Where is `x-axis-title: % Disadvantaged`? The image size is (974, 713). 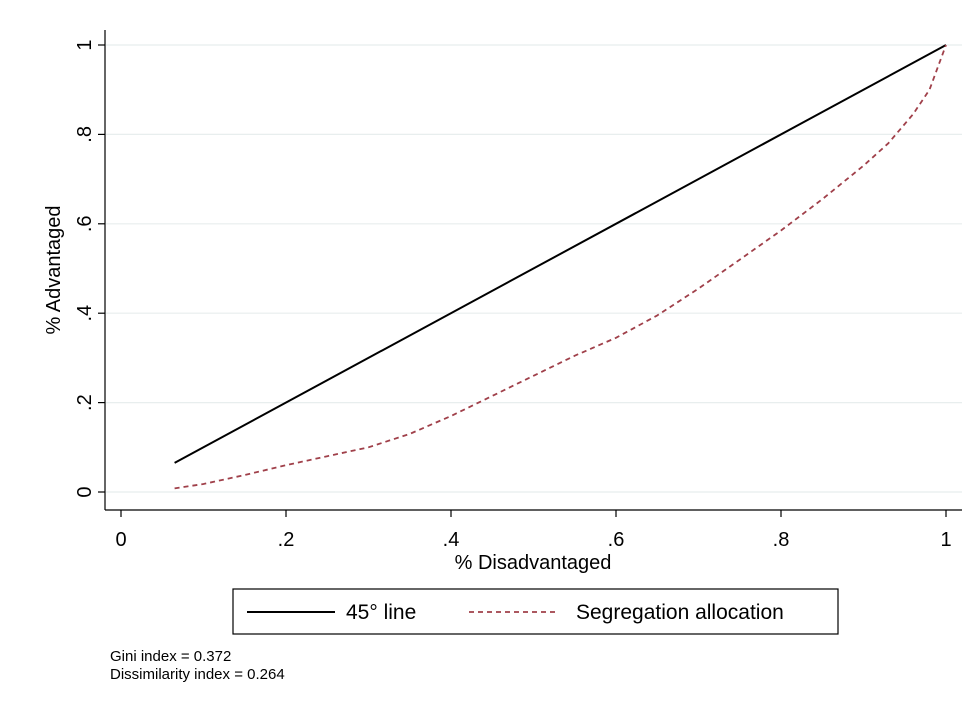
x-axis-title: % Disadvantaged is located at coordinates (533, 563).